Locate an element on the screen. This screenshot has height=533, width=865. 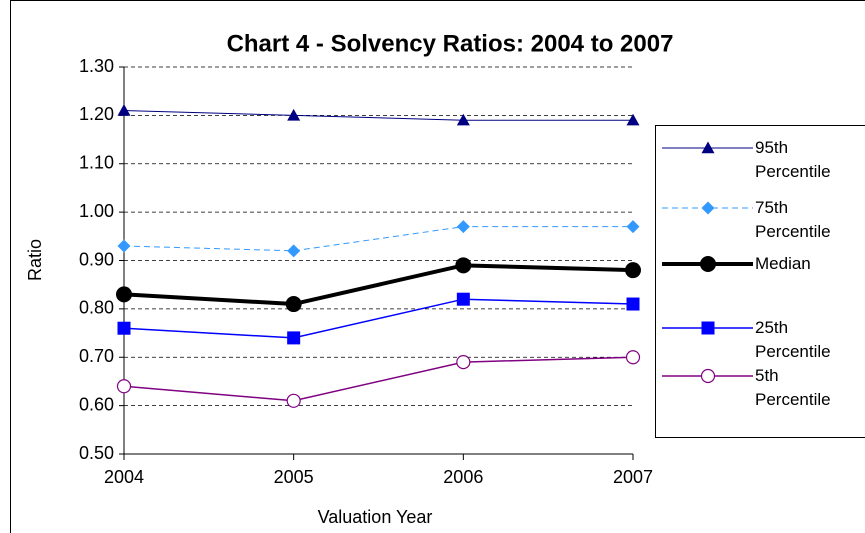
legend-label: 5th Percentile is located at coordinates (793, 387).